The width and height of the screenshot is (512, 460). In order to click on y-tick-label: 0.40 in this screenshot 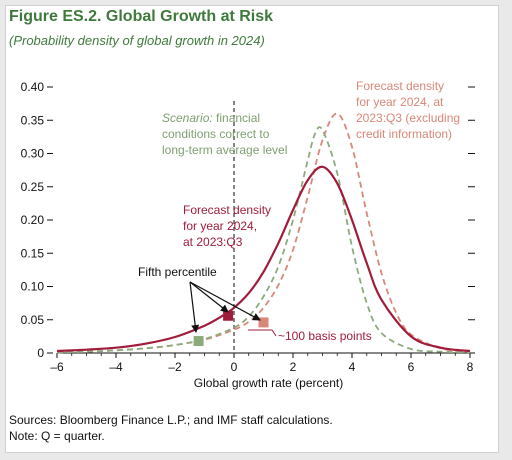, I will do `click(33, 87)`.